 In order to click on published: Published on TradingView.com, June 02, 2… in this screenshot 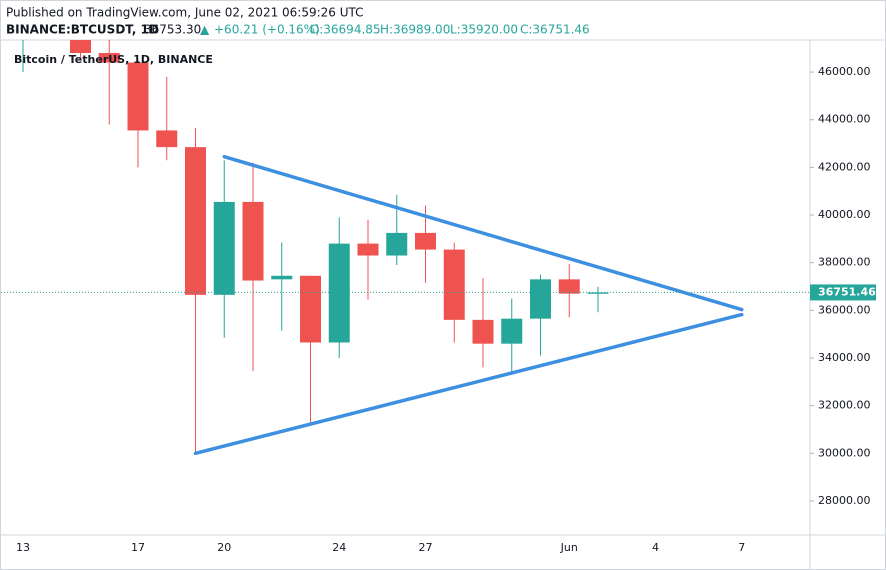, I will do `click(185, 13)`.